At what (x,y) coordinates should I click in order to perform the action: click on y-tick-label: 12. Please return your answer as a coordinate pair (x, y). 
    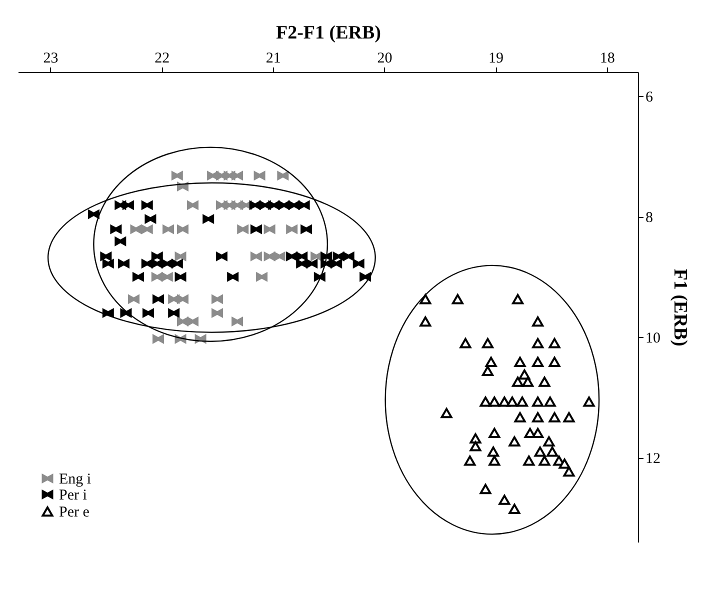
    Looking at the image, I should click on (653, 459).